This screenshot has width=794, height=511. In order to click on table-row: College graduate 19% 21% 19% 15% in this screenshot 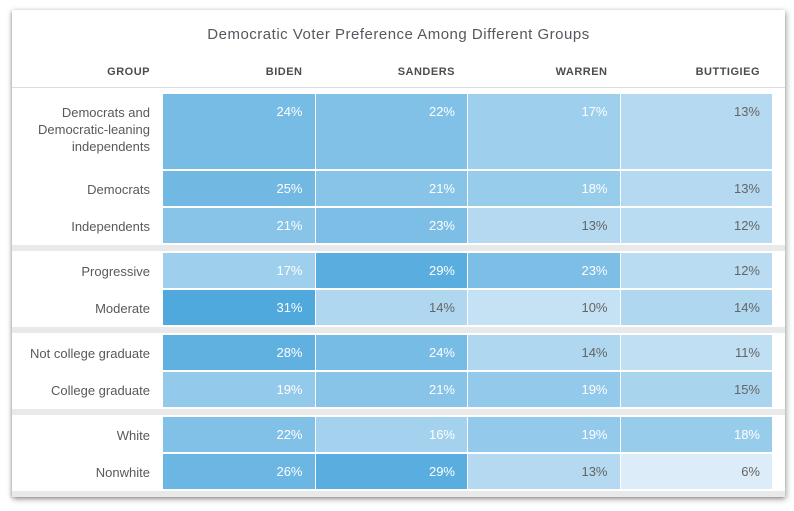, I will do `click(398, 389)`.